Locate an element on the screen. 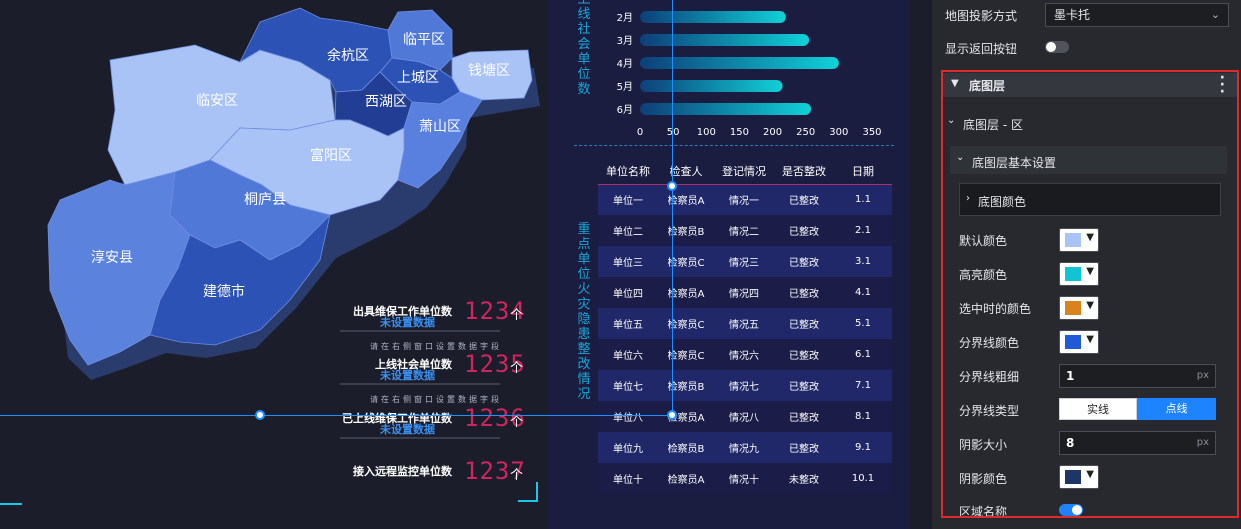 This screenshot has width=1241, height=529. table-row: 单位七 检察员B 情况七 已整改 7.1 is located at coordinates (745, 385).